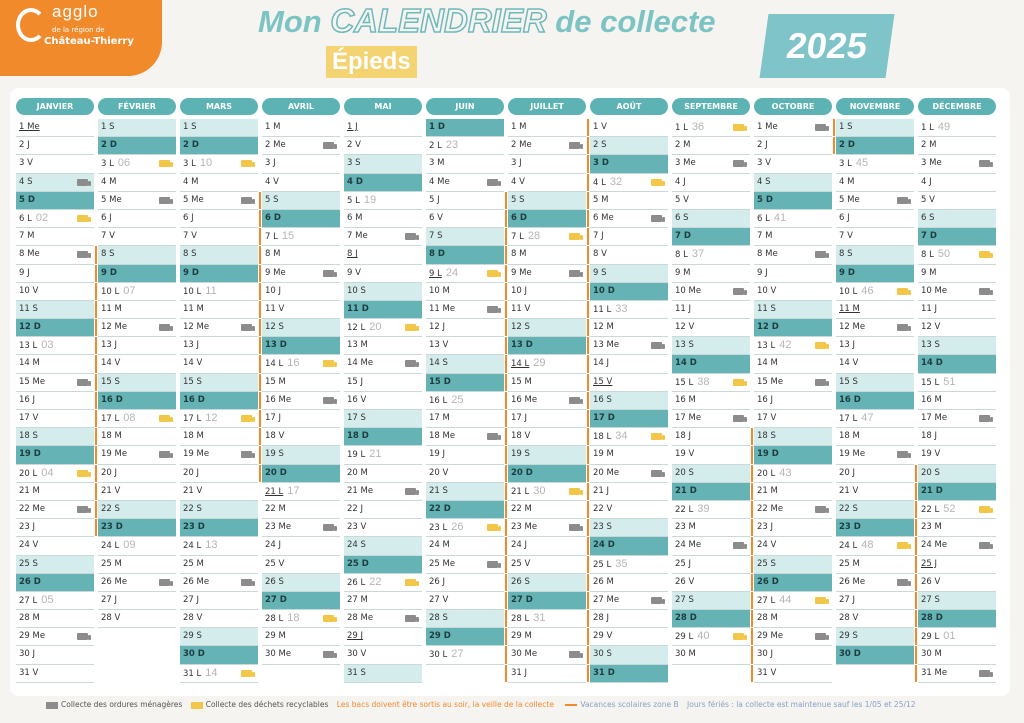 Image resolution: width=1024 pixels, height=723 pixels. I want to click on day-label: 23 Me, so click(524, 527).